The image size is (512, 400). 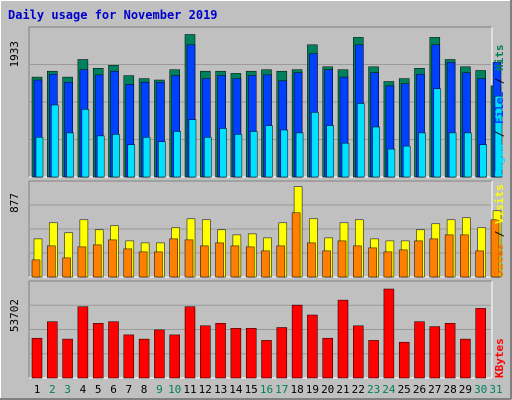 What do you see at coordinates (67, 389) in the screenshot?
I see `x-tick-label: 3` at bounding box center [67, 389].